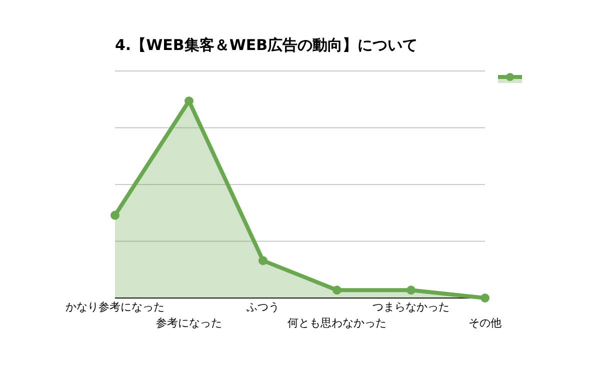 The width and height of the screenshot is (600, 371). What do you see at coordinates (189, 323) in the screenshot?
I see `x-tick-label: 参考になった` at bounding box center [189, 323].